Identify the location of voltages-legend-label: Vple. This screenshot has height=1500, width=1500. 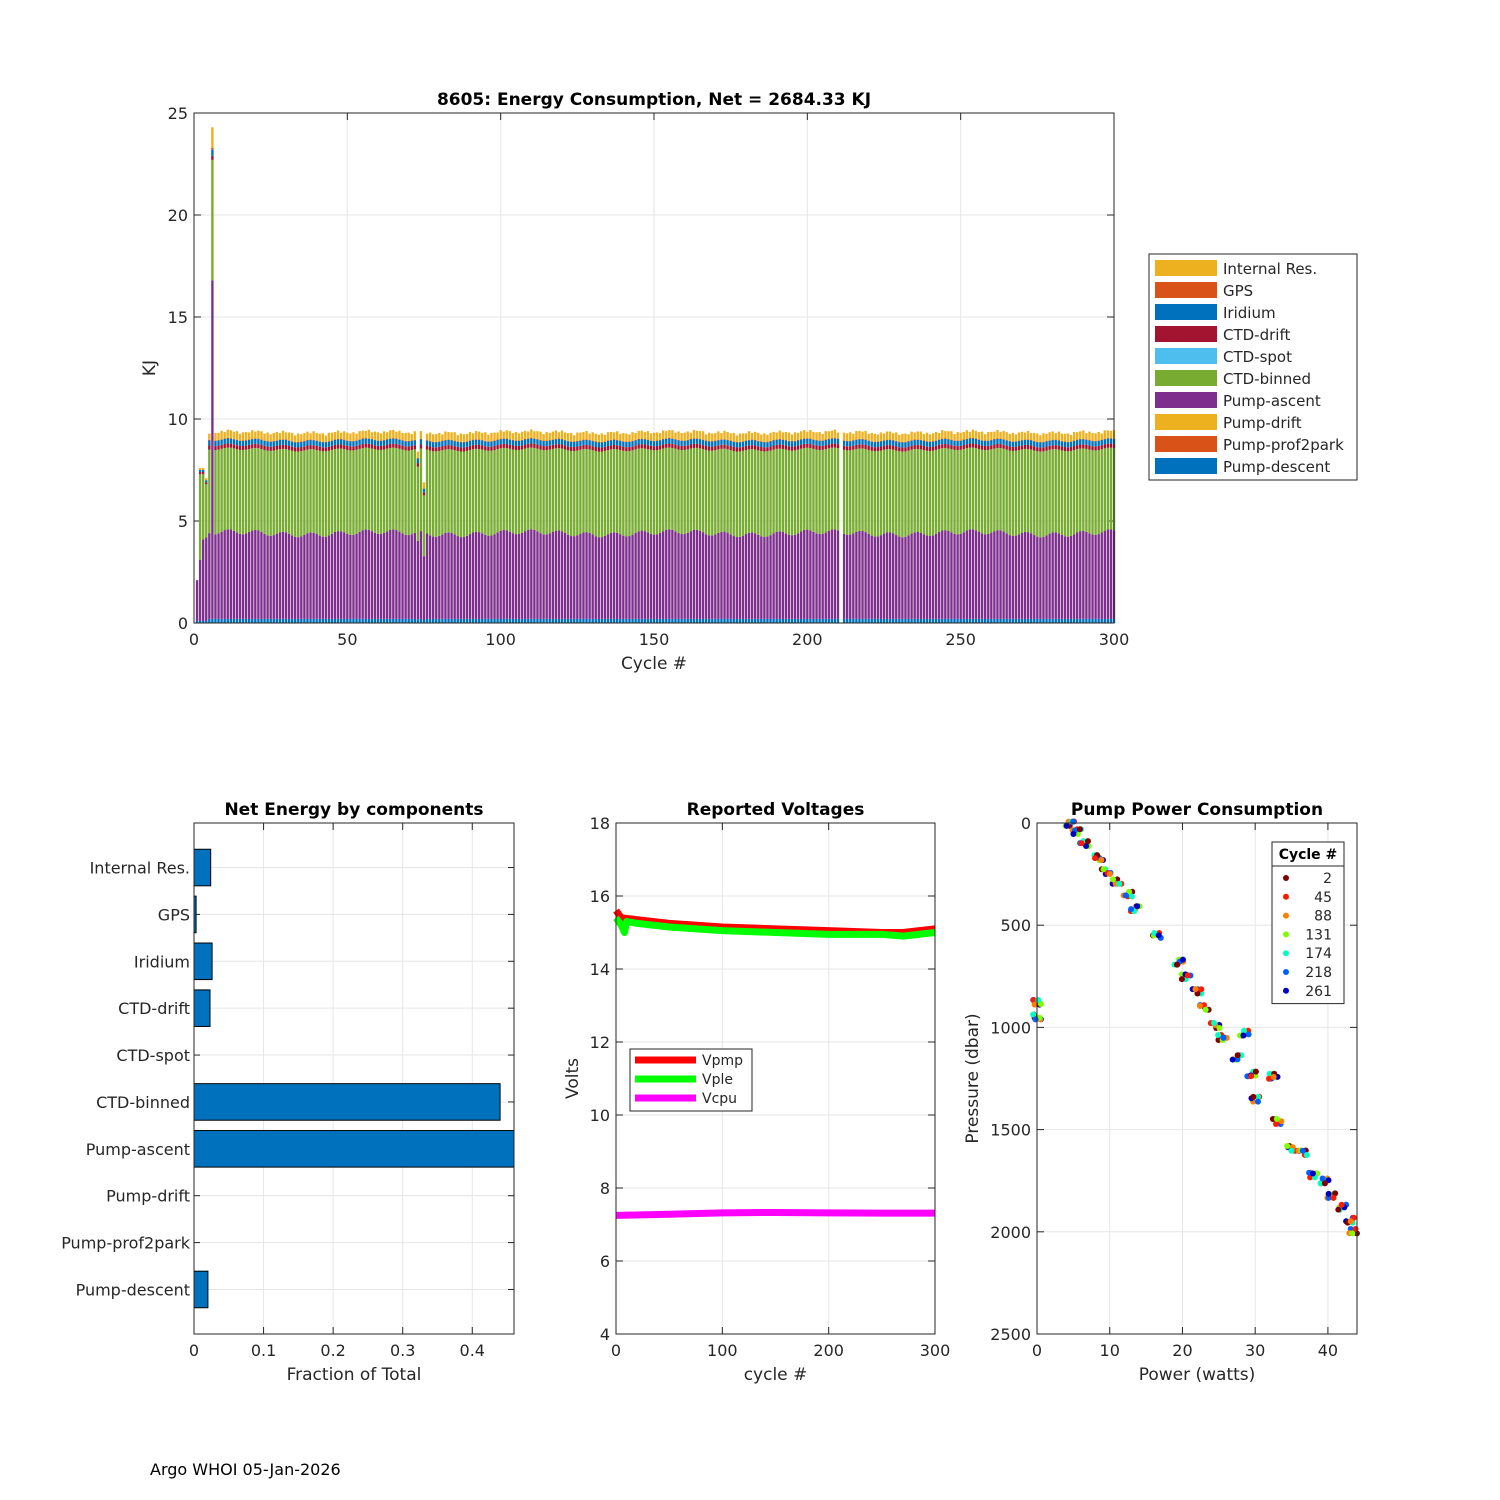
(717, 1080).